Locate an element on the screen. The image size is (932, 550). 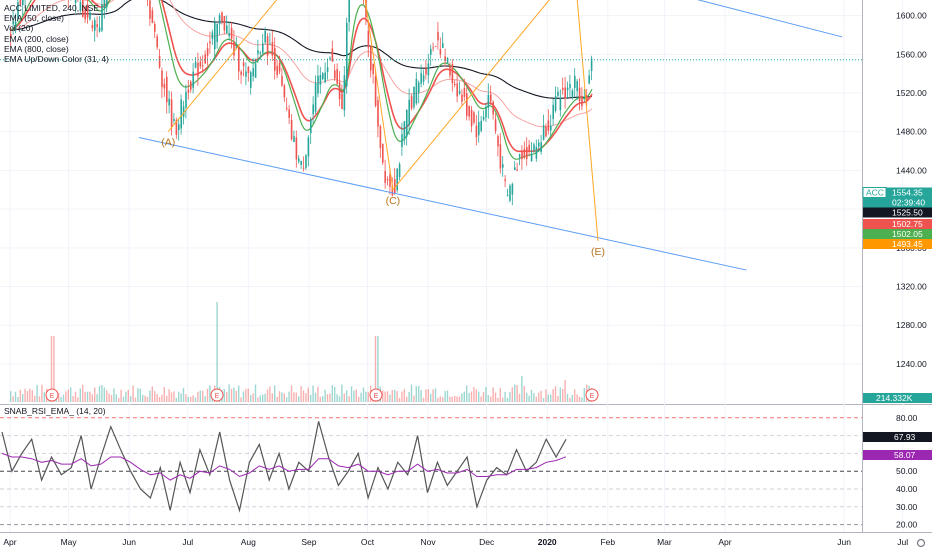
legend-ema-200: EMA (200, close) is located at coordinates (36, 38).